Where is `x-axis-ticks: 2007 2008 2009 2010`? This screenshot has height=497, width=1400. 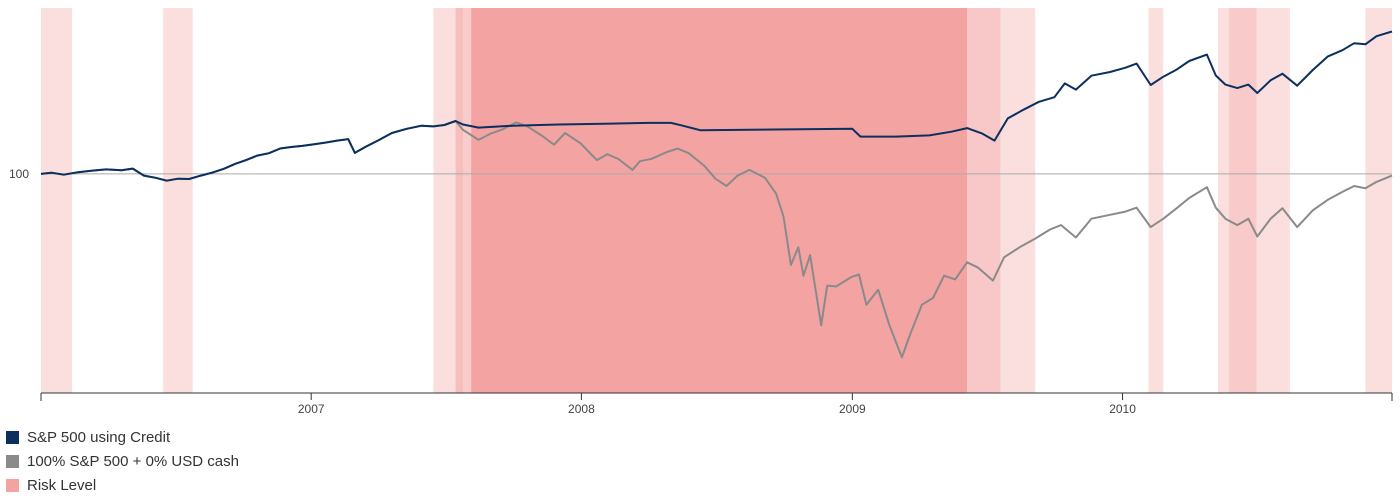 x-axis-ticks: 2007 2008 2009 2010 is located at coordinates (716, 404).